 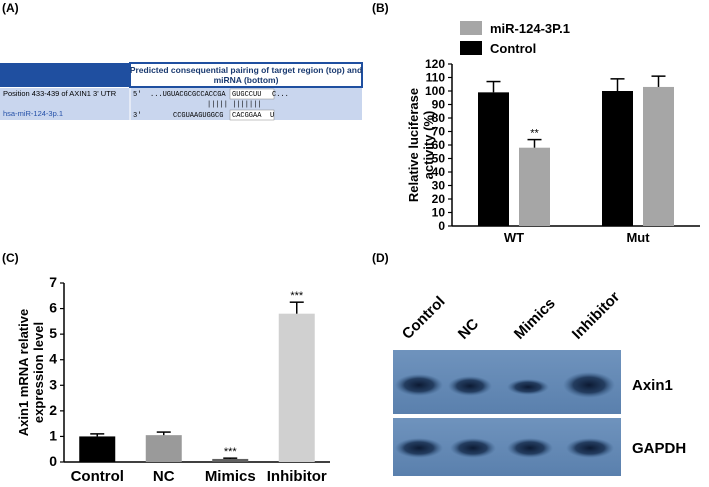 I want to click on y-axis-label: activity (%), so click(x=428, y=145).